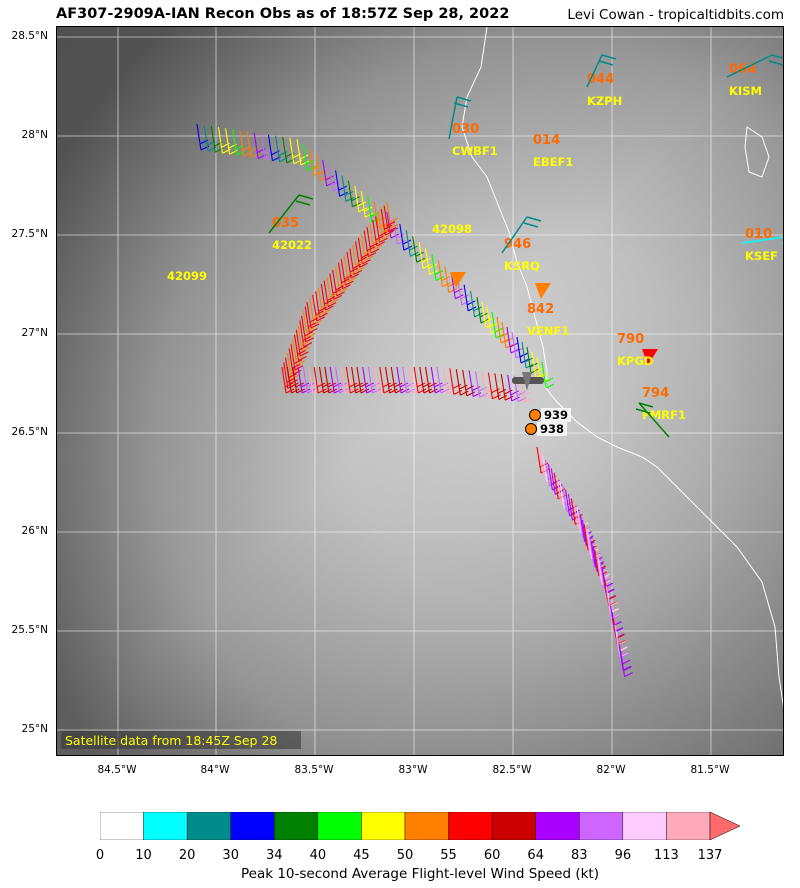 Image resolution: width=800 pixels, height=888 pixels. I want to click on lon-label: 81.5°W, so click(710, 770).